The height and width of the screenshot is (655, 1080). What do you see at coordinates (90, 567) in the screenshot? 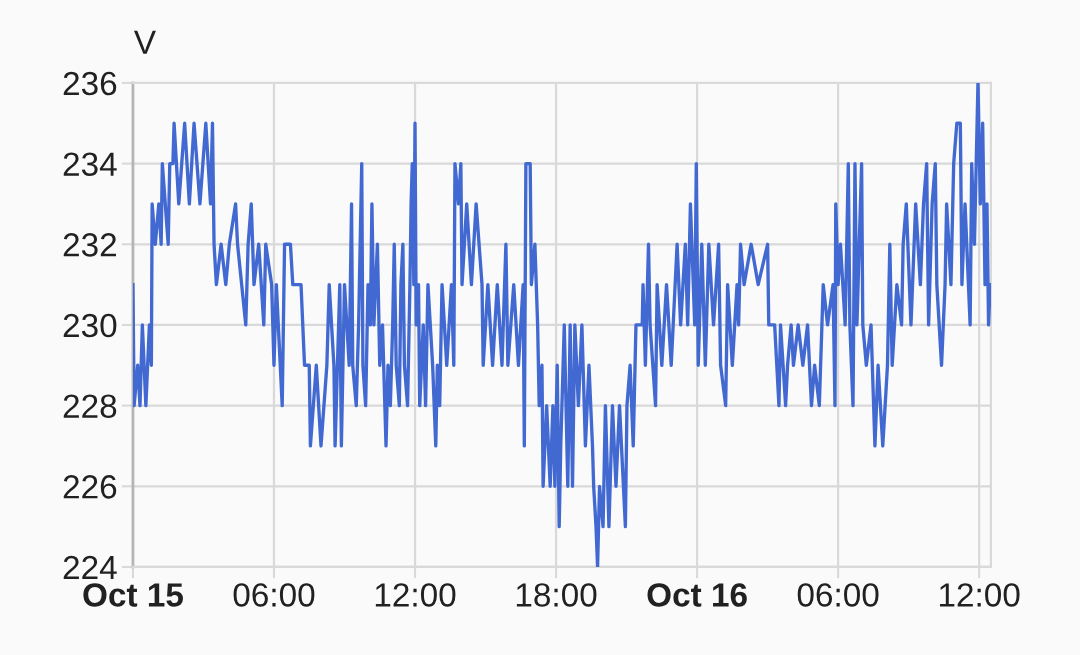
I see `y-tick-label: 224` at bounding box center [90, 567].